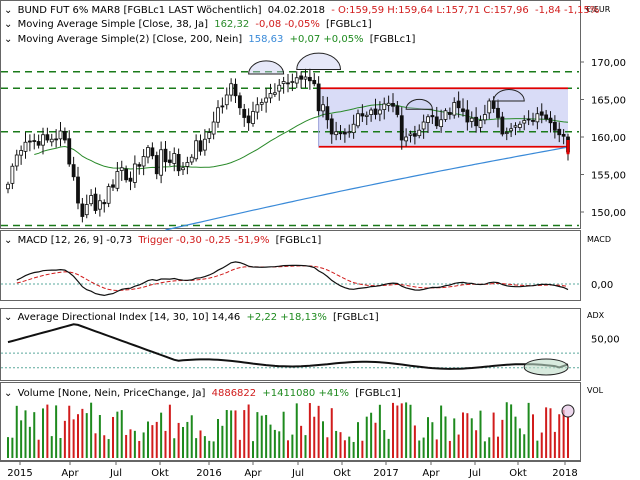 Image resolution: width=640 pixels, height=480 pixels. Describe the element at coordinates (70, 473) in the screenshot. I see `x-tick-label: Apr` at that location.